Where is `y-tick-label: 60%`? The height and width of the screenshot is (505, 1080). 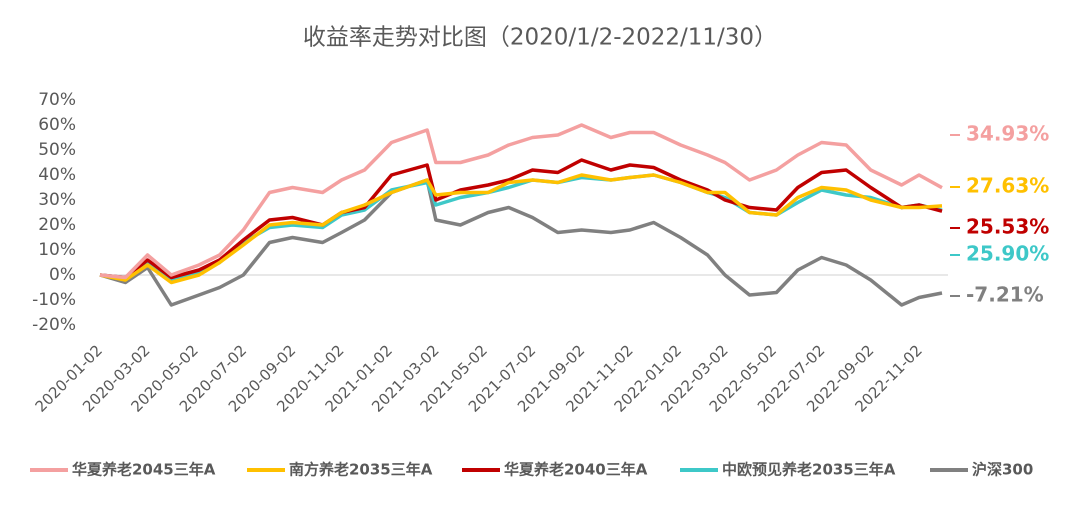
y-tick-label: 60% is located at coordinates (57, 125).